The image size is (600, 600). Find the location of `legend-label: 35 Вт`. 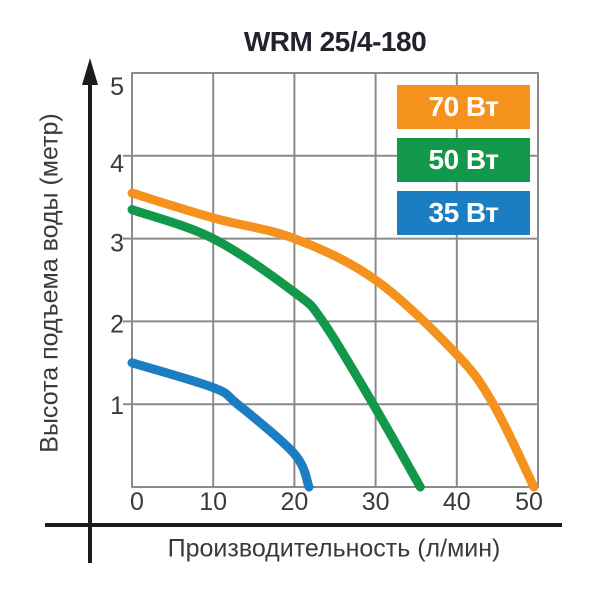

legend-label: 35 Вт is located at coordinates (464, 212).